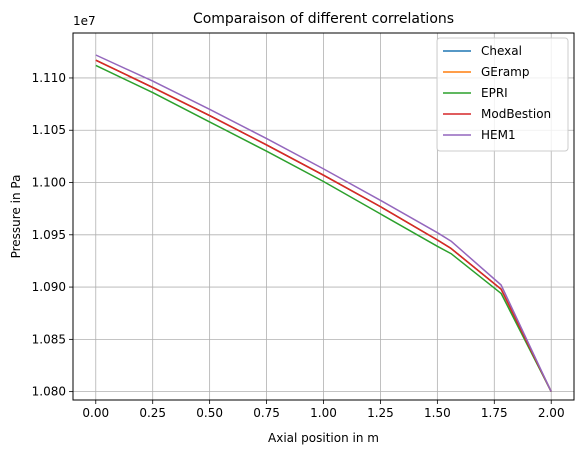 The image size is (585, 455). Describe the element at coordinates (49, 339) in the screenshot. I see `y-tick-label: 1.085` at that location.